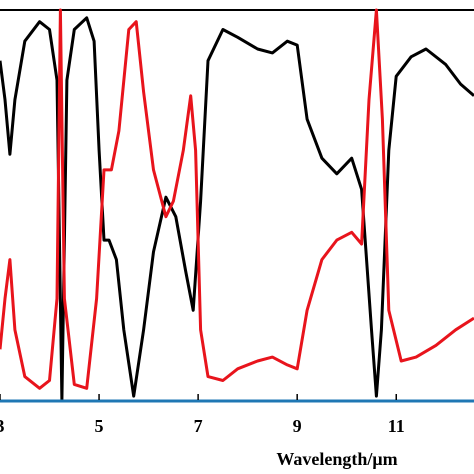 This screenshot has height=474, width=474. Describe the element at coordinates (2, 426) in the screenshot. I see `x-tick-label: 3` at that location.